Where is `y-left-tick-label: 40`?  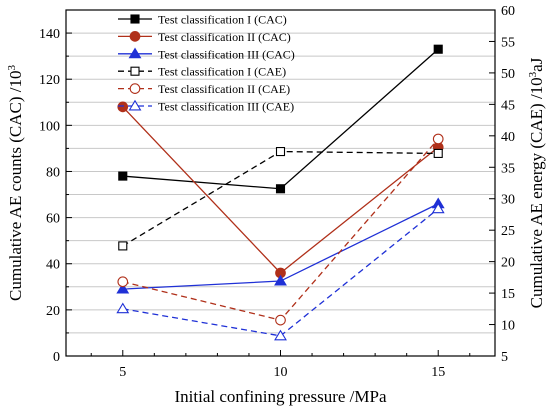
y-left-tick-label: 40 is located at coordinates (53, 265).